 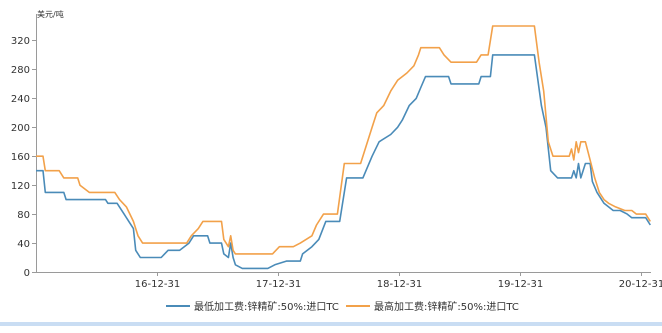 What do you see at coordinates (23, 215) in the screenshot?
I see `y-tick-label: 80` at bounding box center [23, 215].